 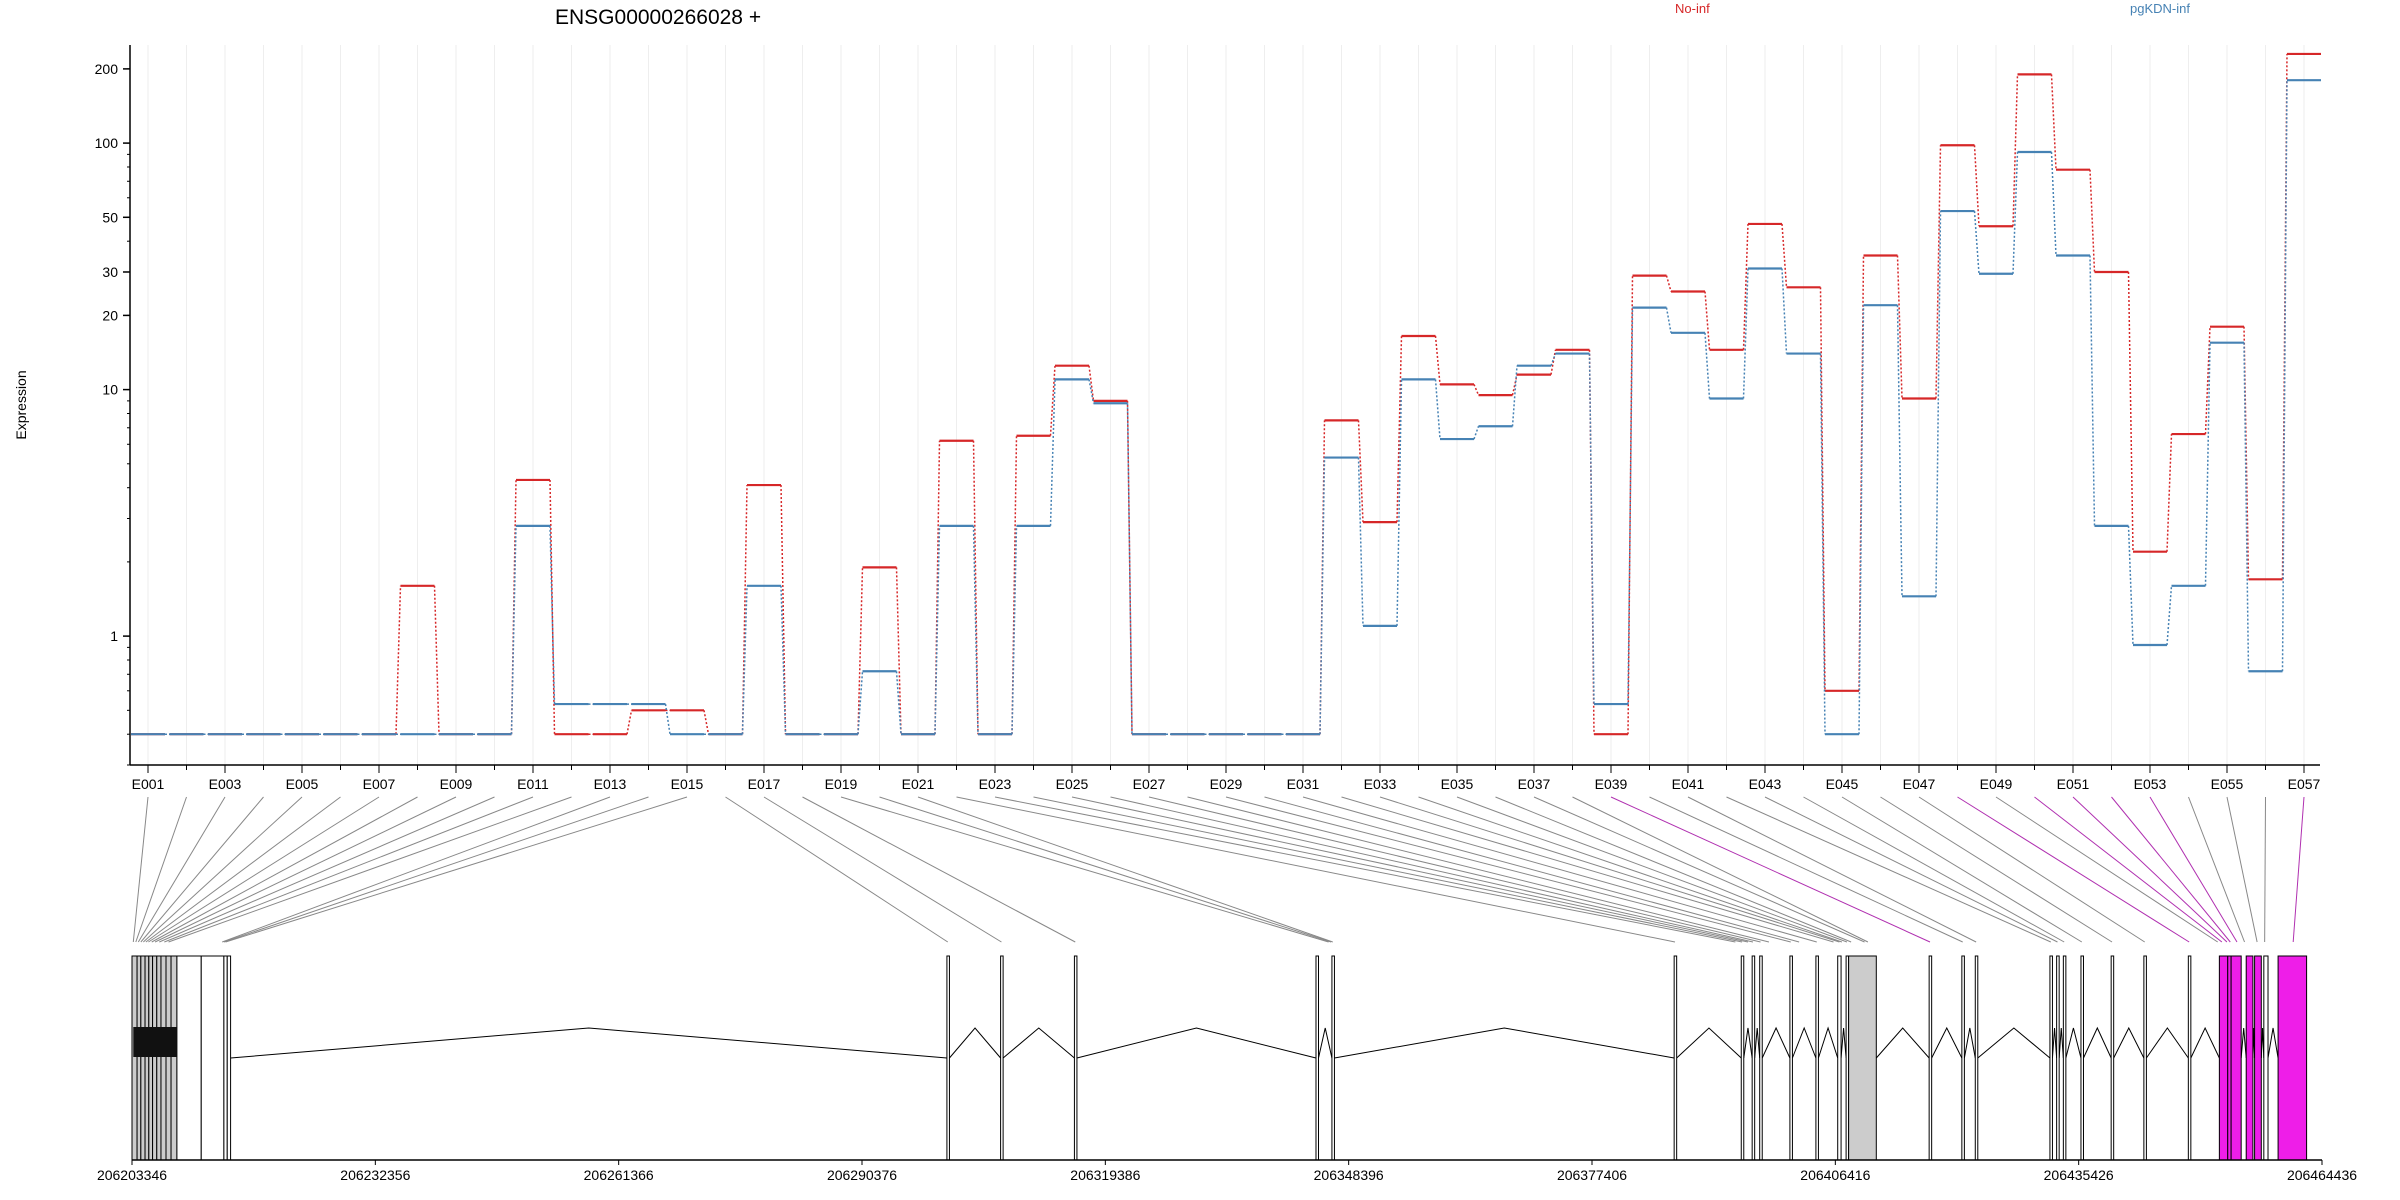 I want to click on genomic-tick-label: 206203346, so click(x=132, y=1175).